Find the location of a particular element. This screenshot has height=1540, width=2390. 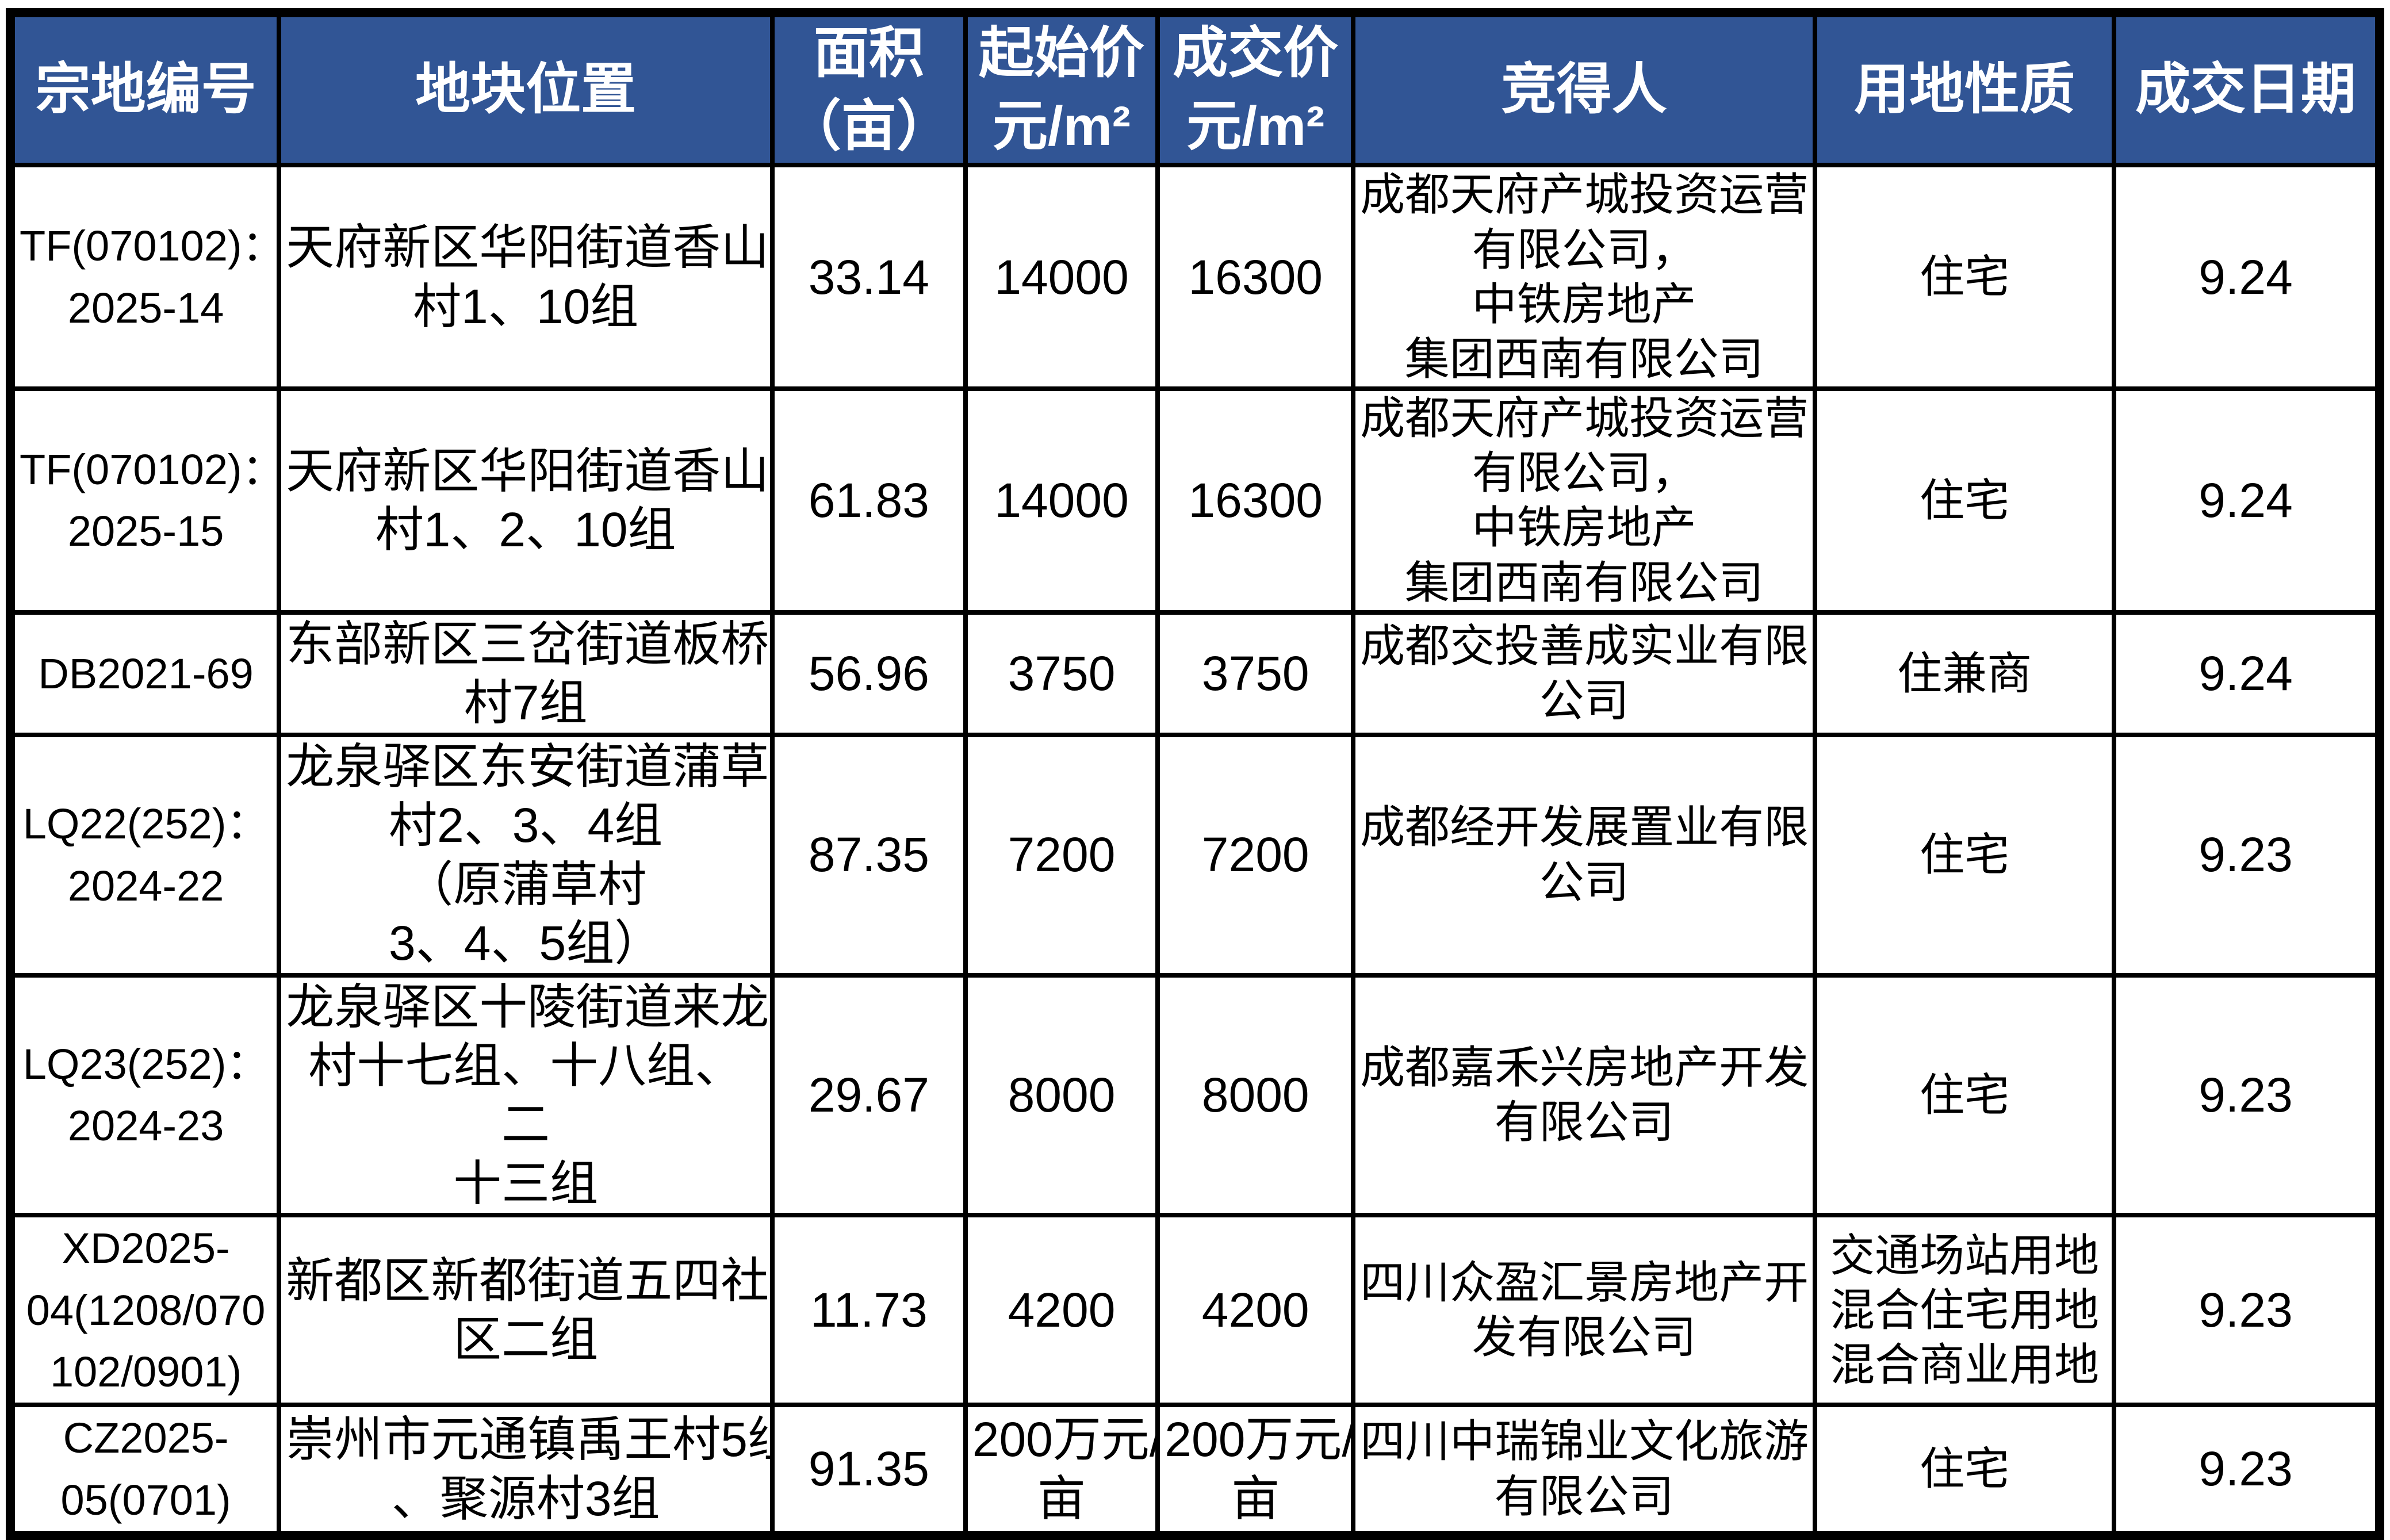

cell-land-use: 交通场站用地 混合住宅用地 混合商业用地 is located at coordinates (1965, 1310).